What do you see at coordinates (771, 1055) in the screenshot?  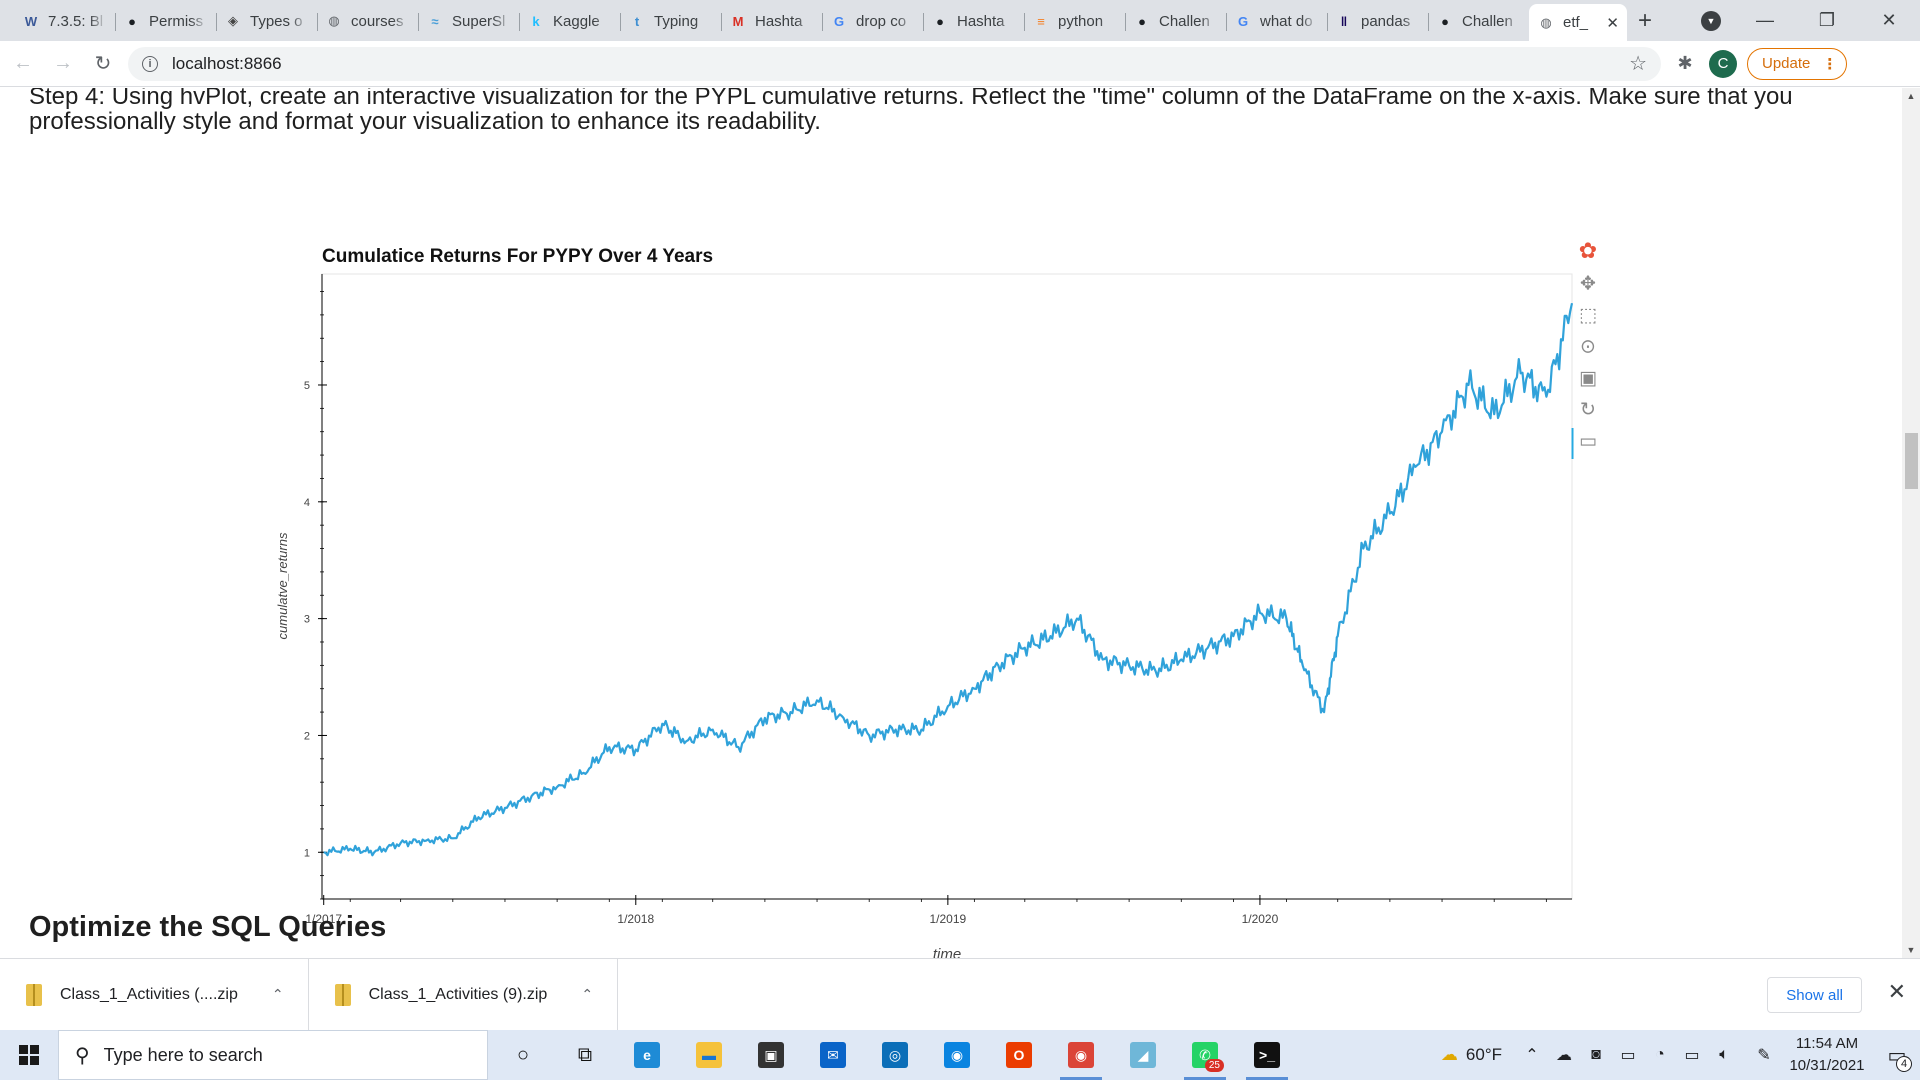 I see `taskbar-app-button: ▣` at bounding box center [771, 1055].